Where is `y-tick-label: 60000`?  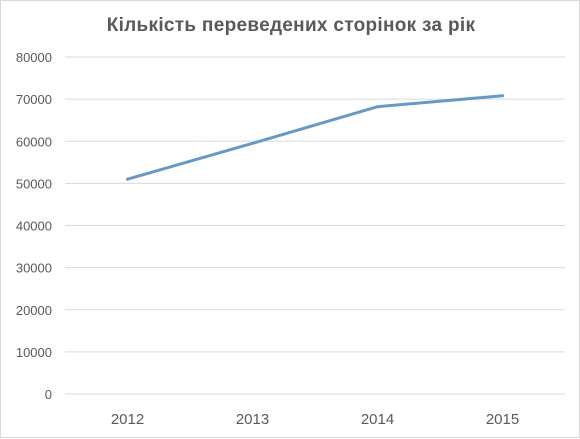
y-tick-label: 60000 is located at coordinates (34, 141).